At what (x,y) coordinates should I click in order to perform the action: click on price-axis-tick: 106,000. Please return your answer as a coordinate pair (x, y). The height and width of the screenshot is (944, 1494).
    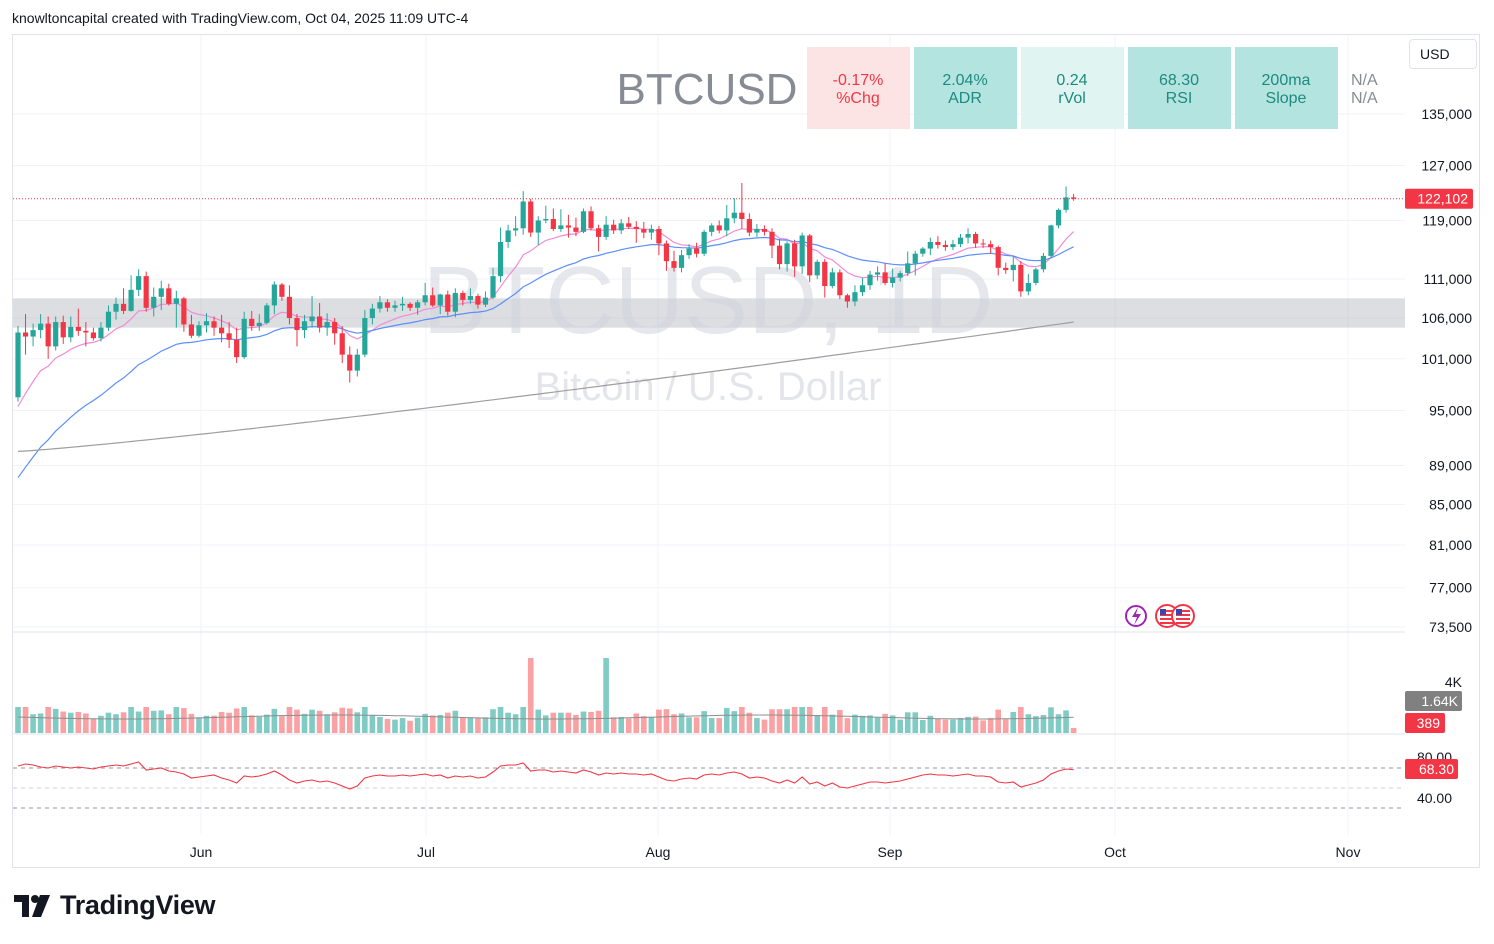
    Looking at the image, I should click on (1446, 318).